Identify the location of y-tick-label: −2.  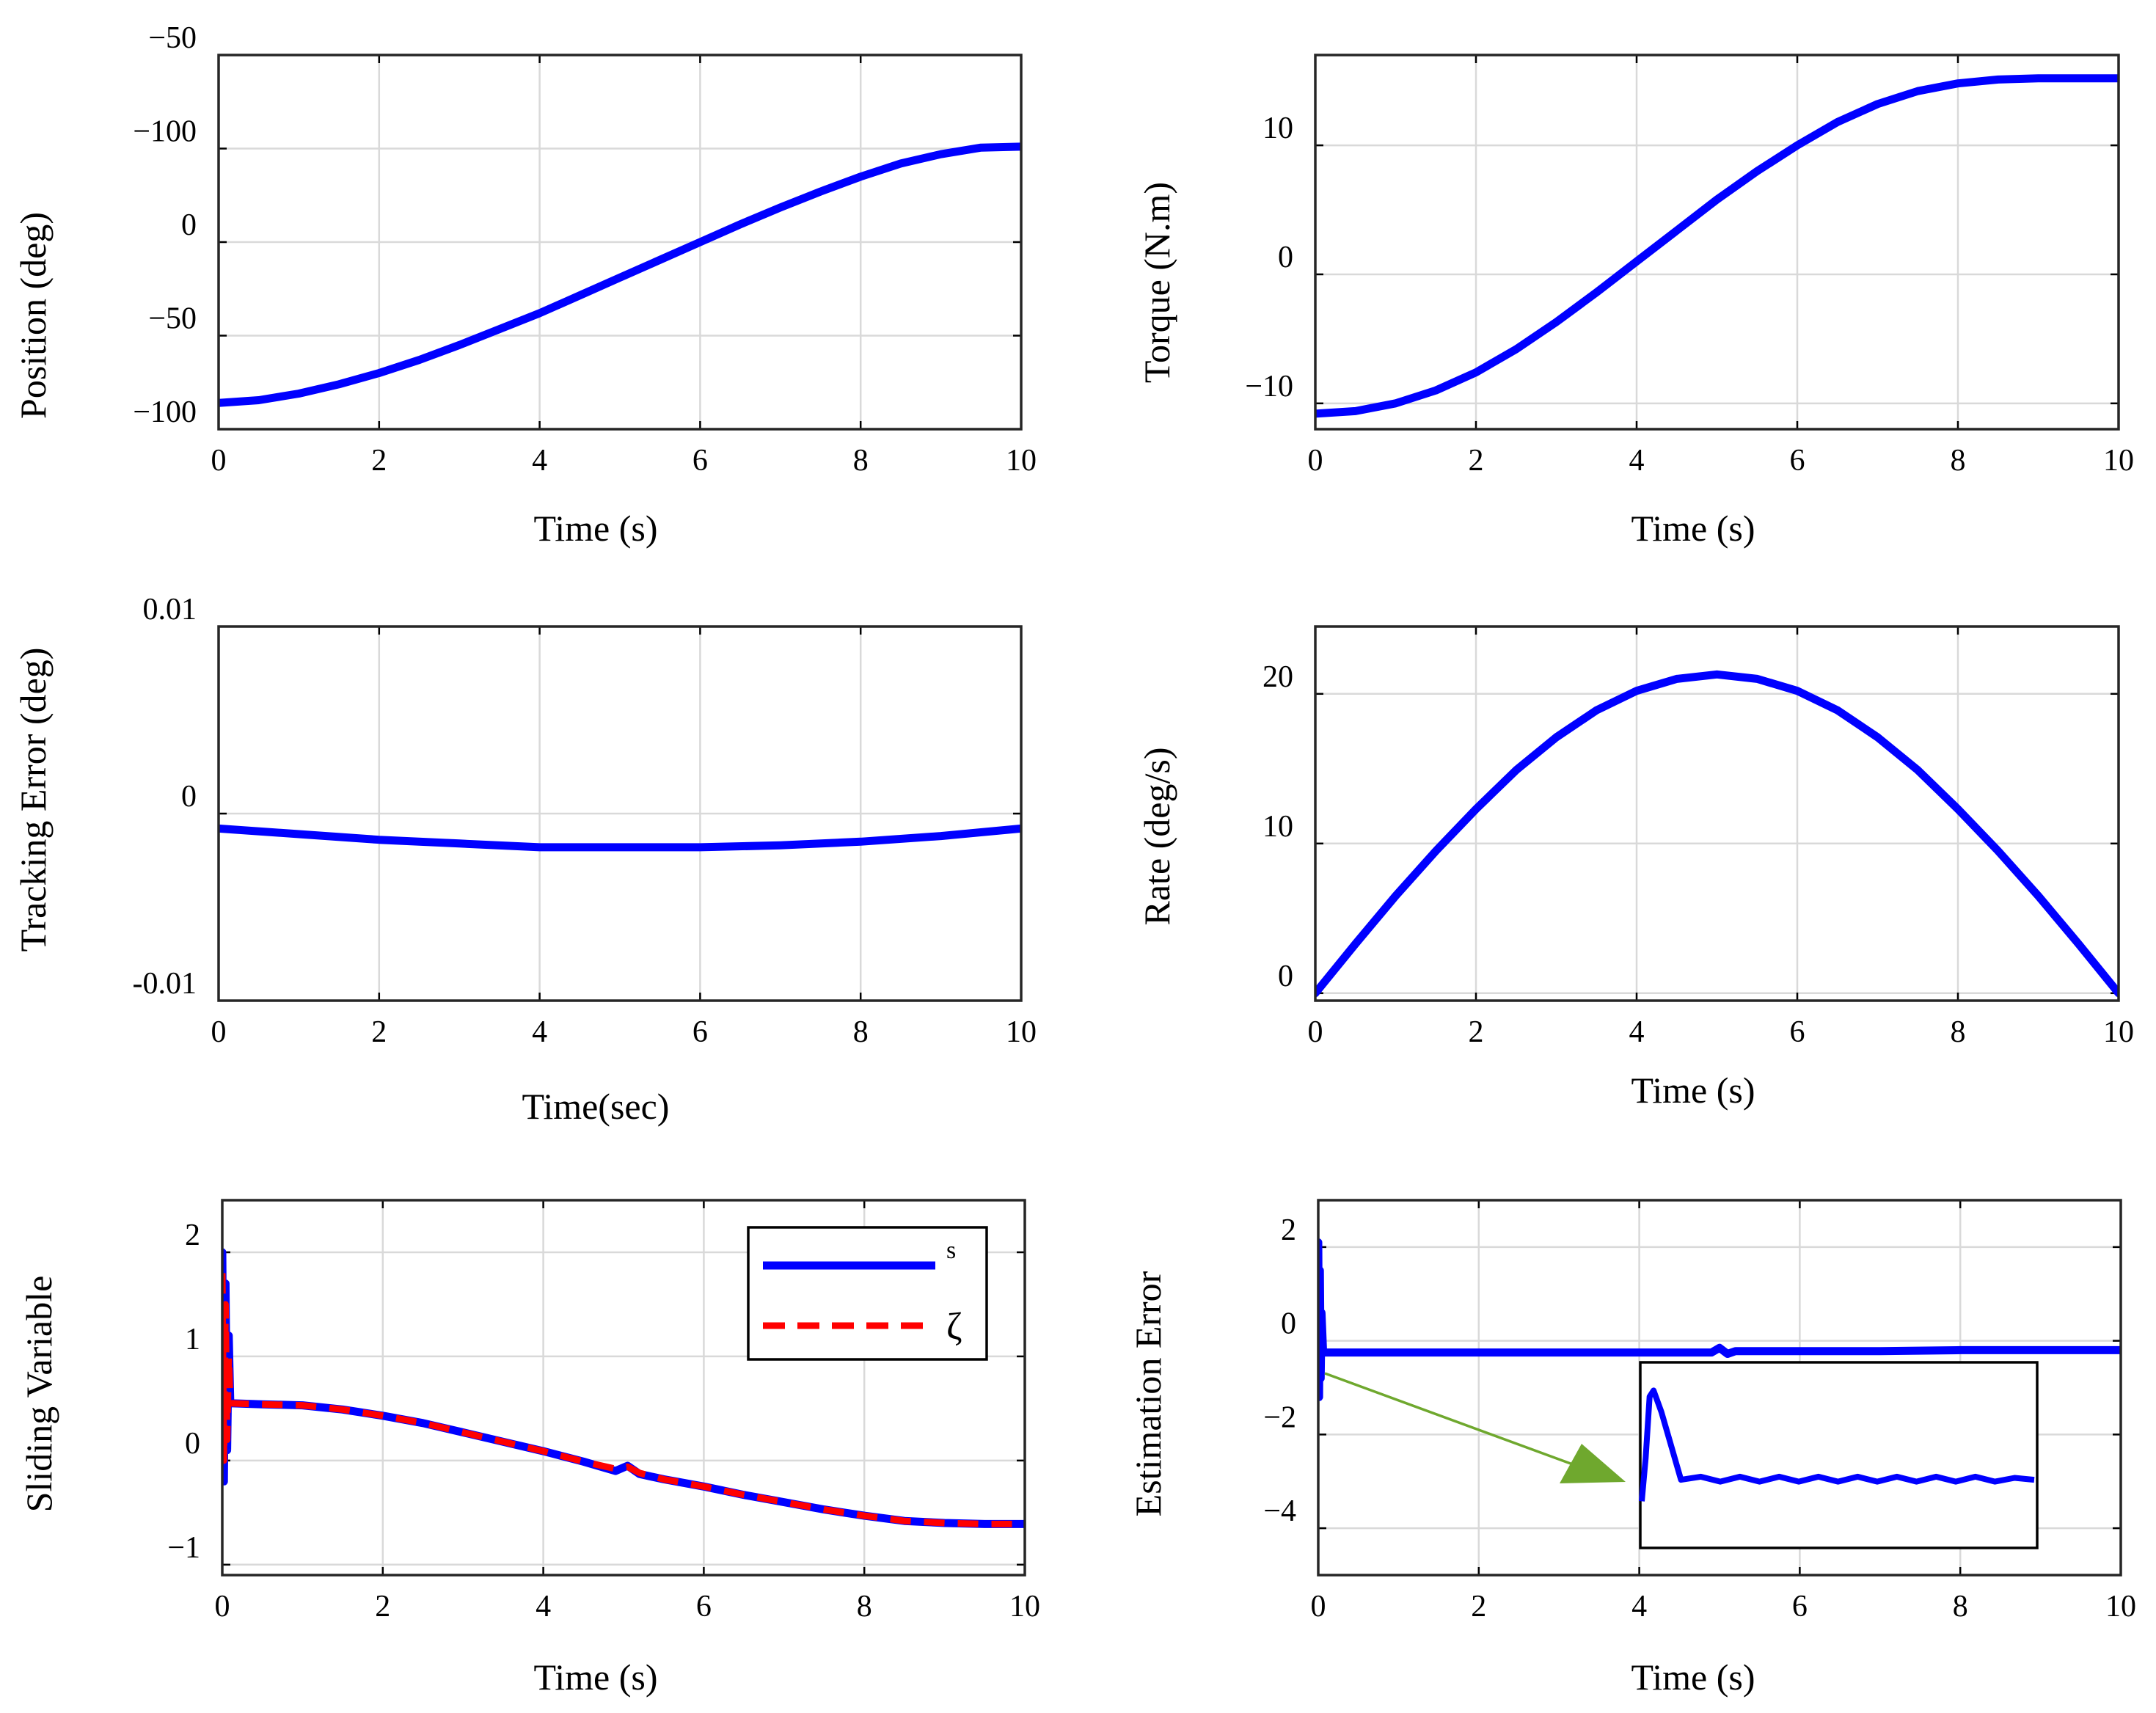
(1279, 1417).